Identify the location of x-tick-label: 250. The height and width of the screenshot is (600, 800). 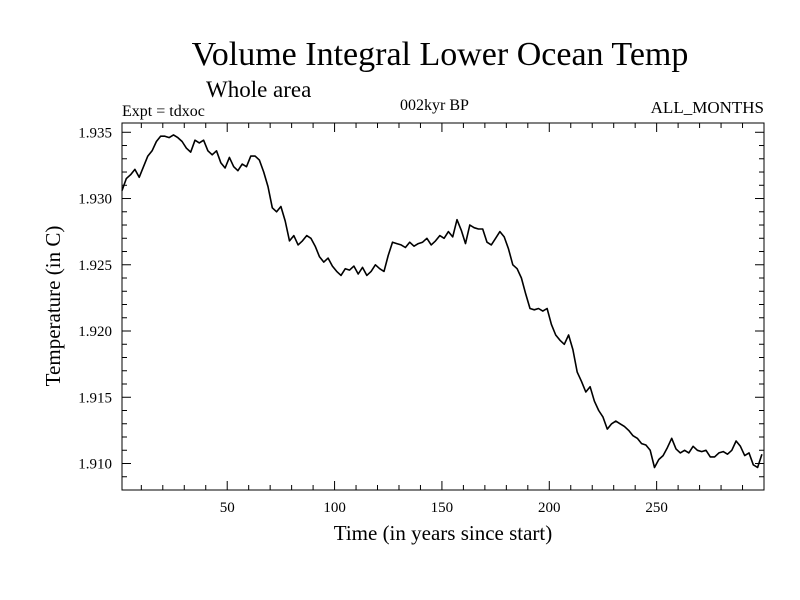
(656, 508).